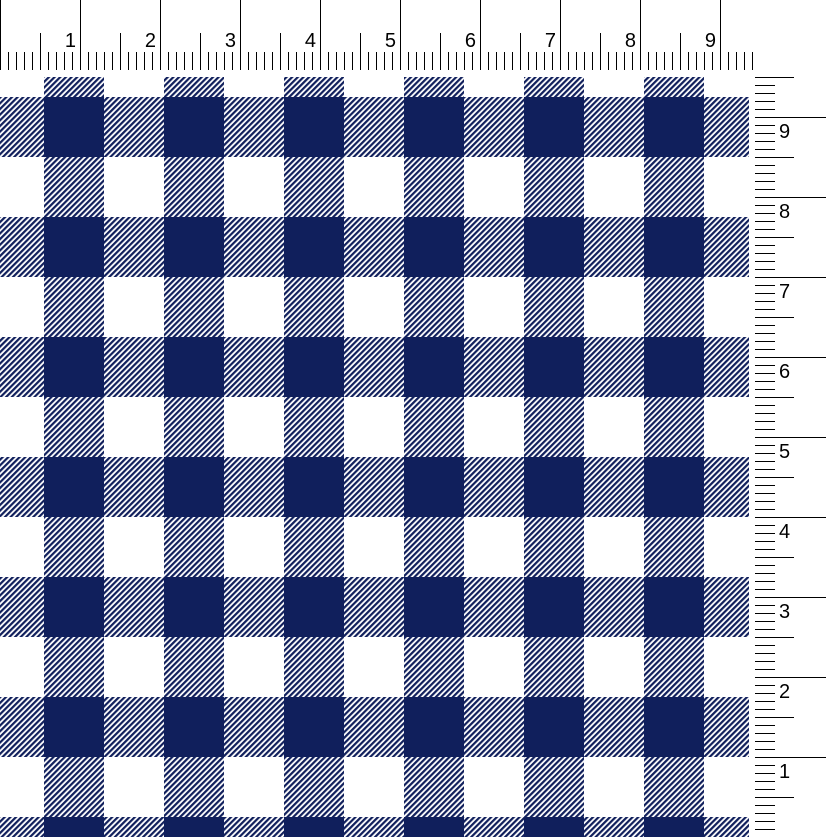 The image size is (826, 837). I want to click on top-ruler-label: 3, so click(230, 41).